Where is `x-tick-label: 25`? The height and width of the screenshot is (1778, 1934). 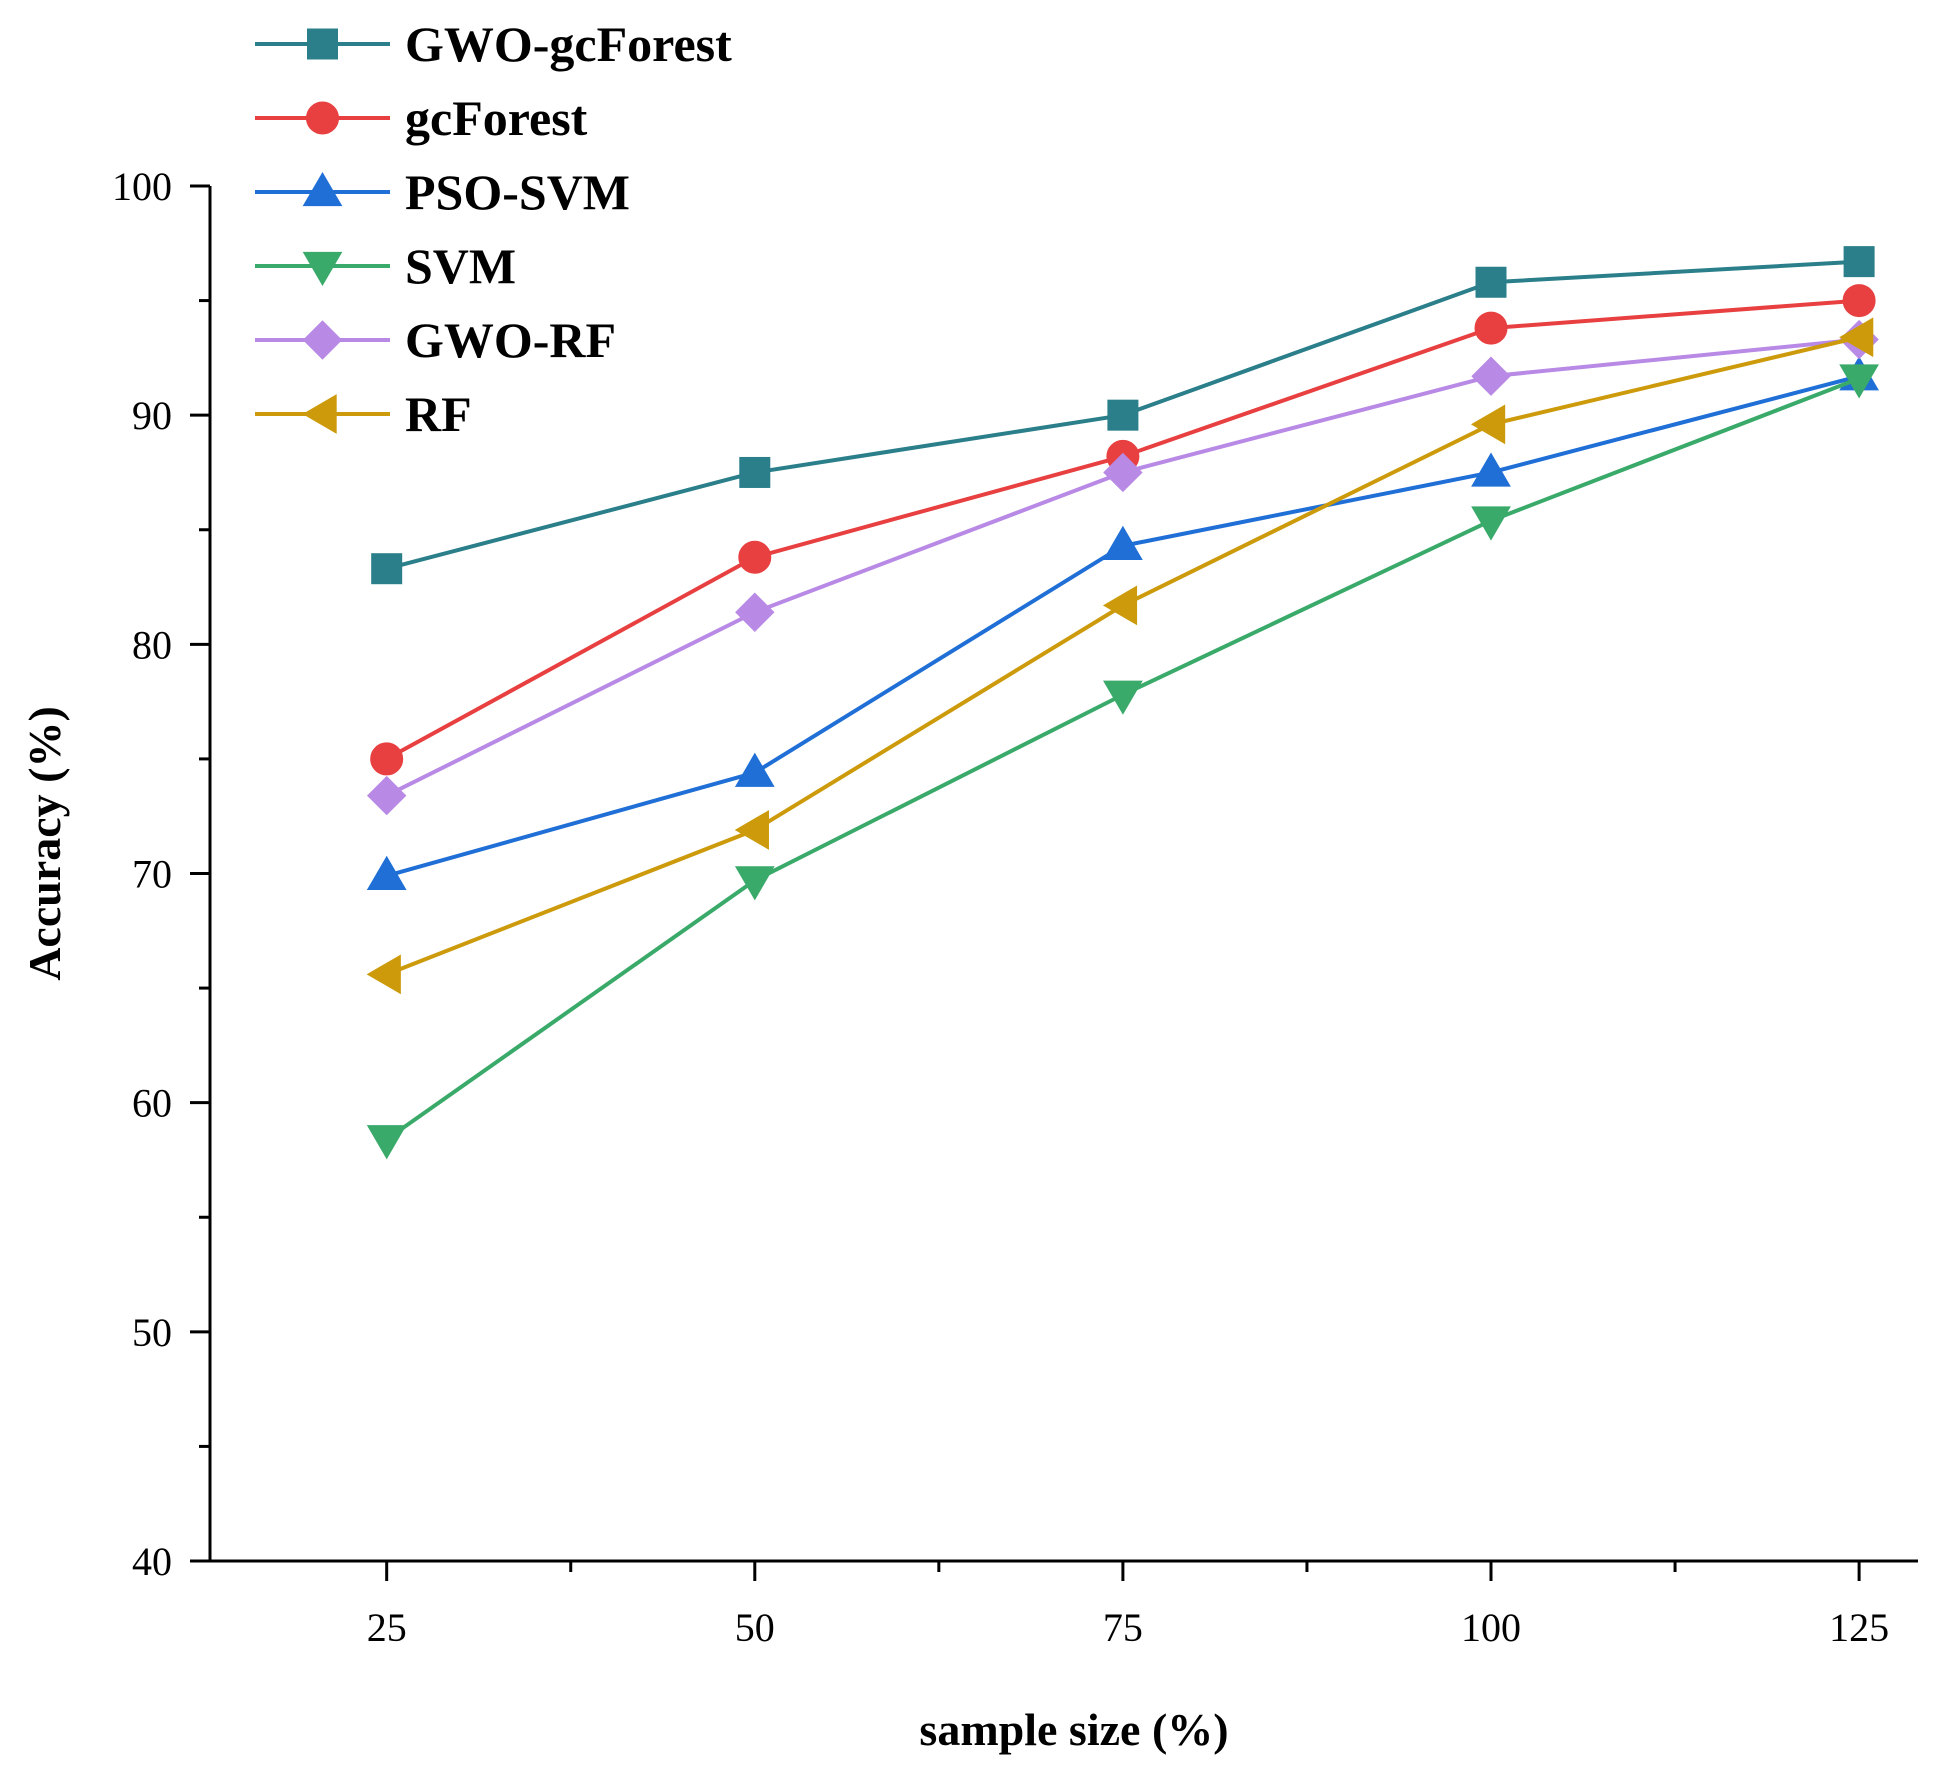
x-tick-label: 25 is located at coordinates (387, 1627).